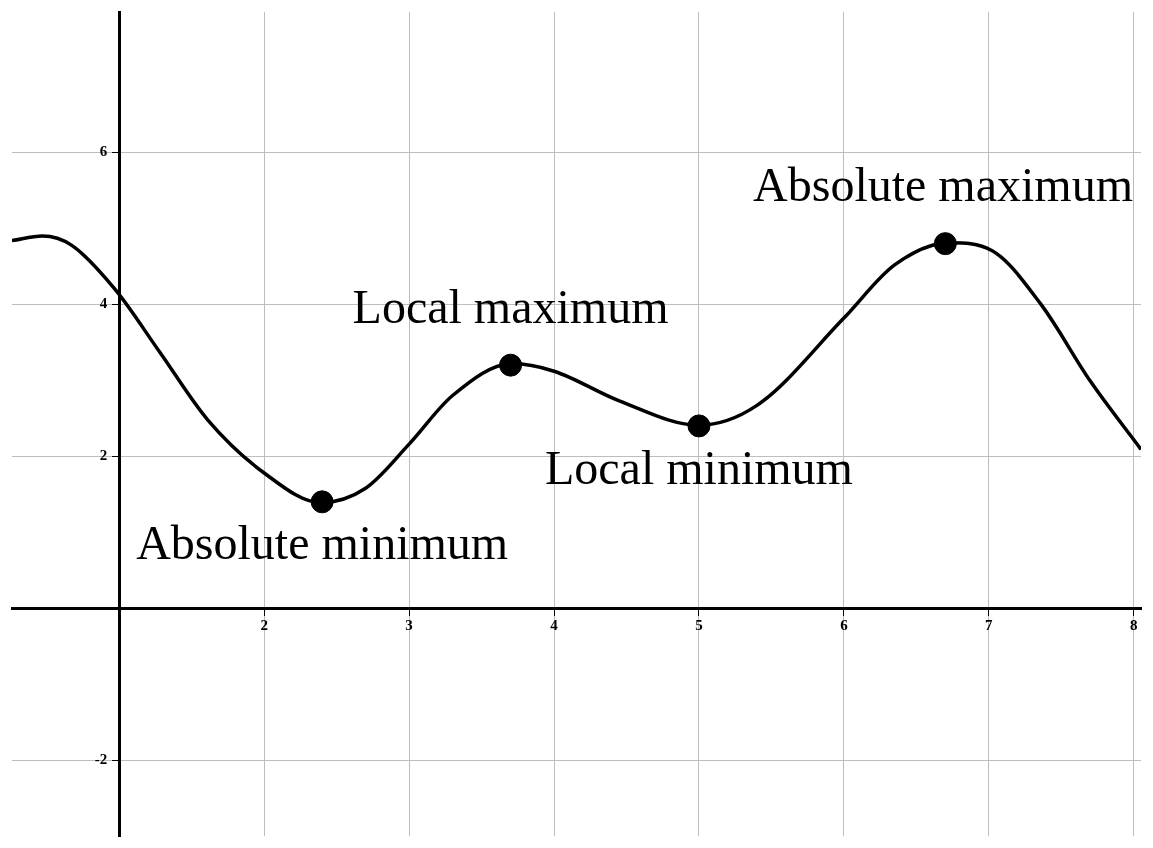 The width and height of the screenshot is (1153, 848). What do you see at coordinates (103, 455) in the screenshot?
I see `y-tick-label: 2` at bounding box center [103, 455].